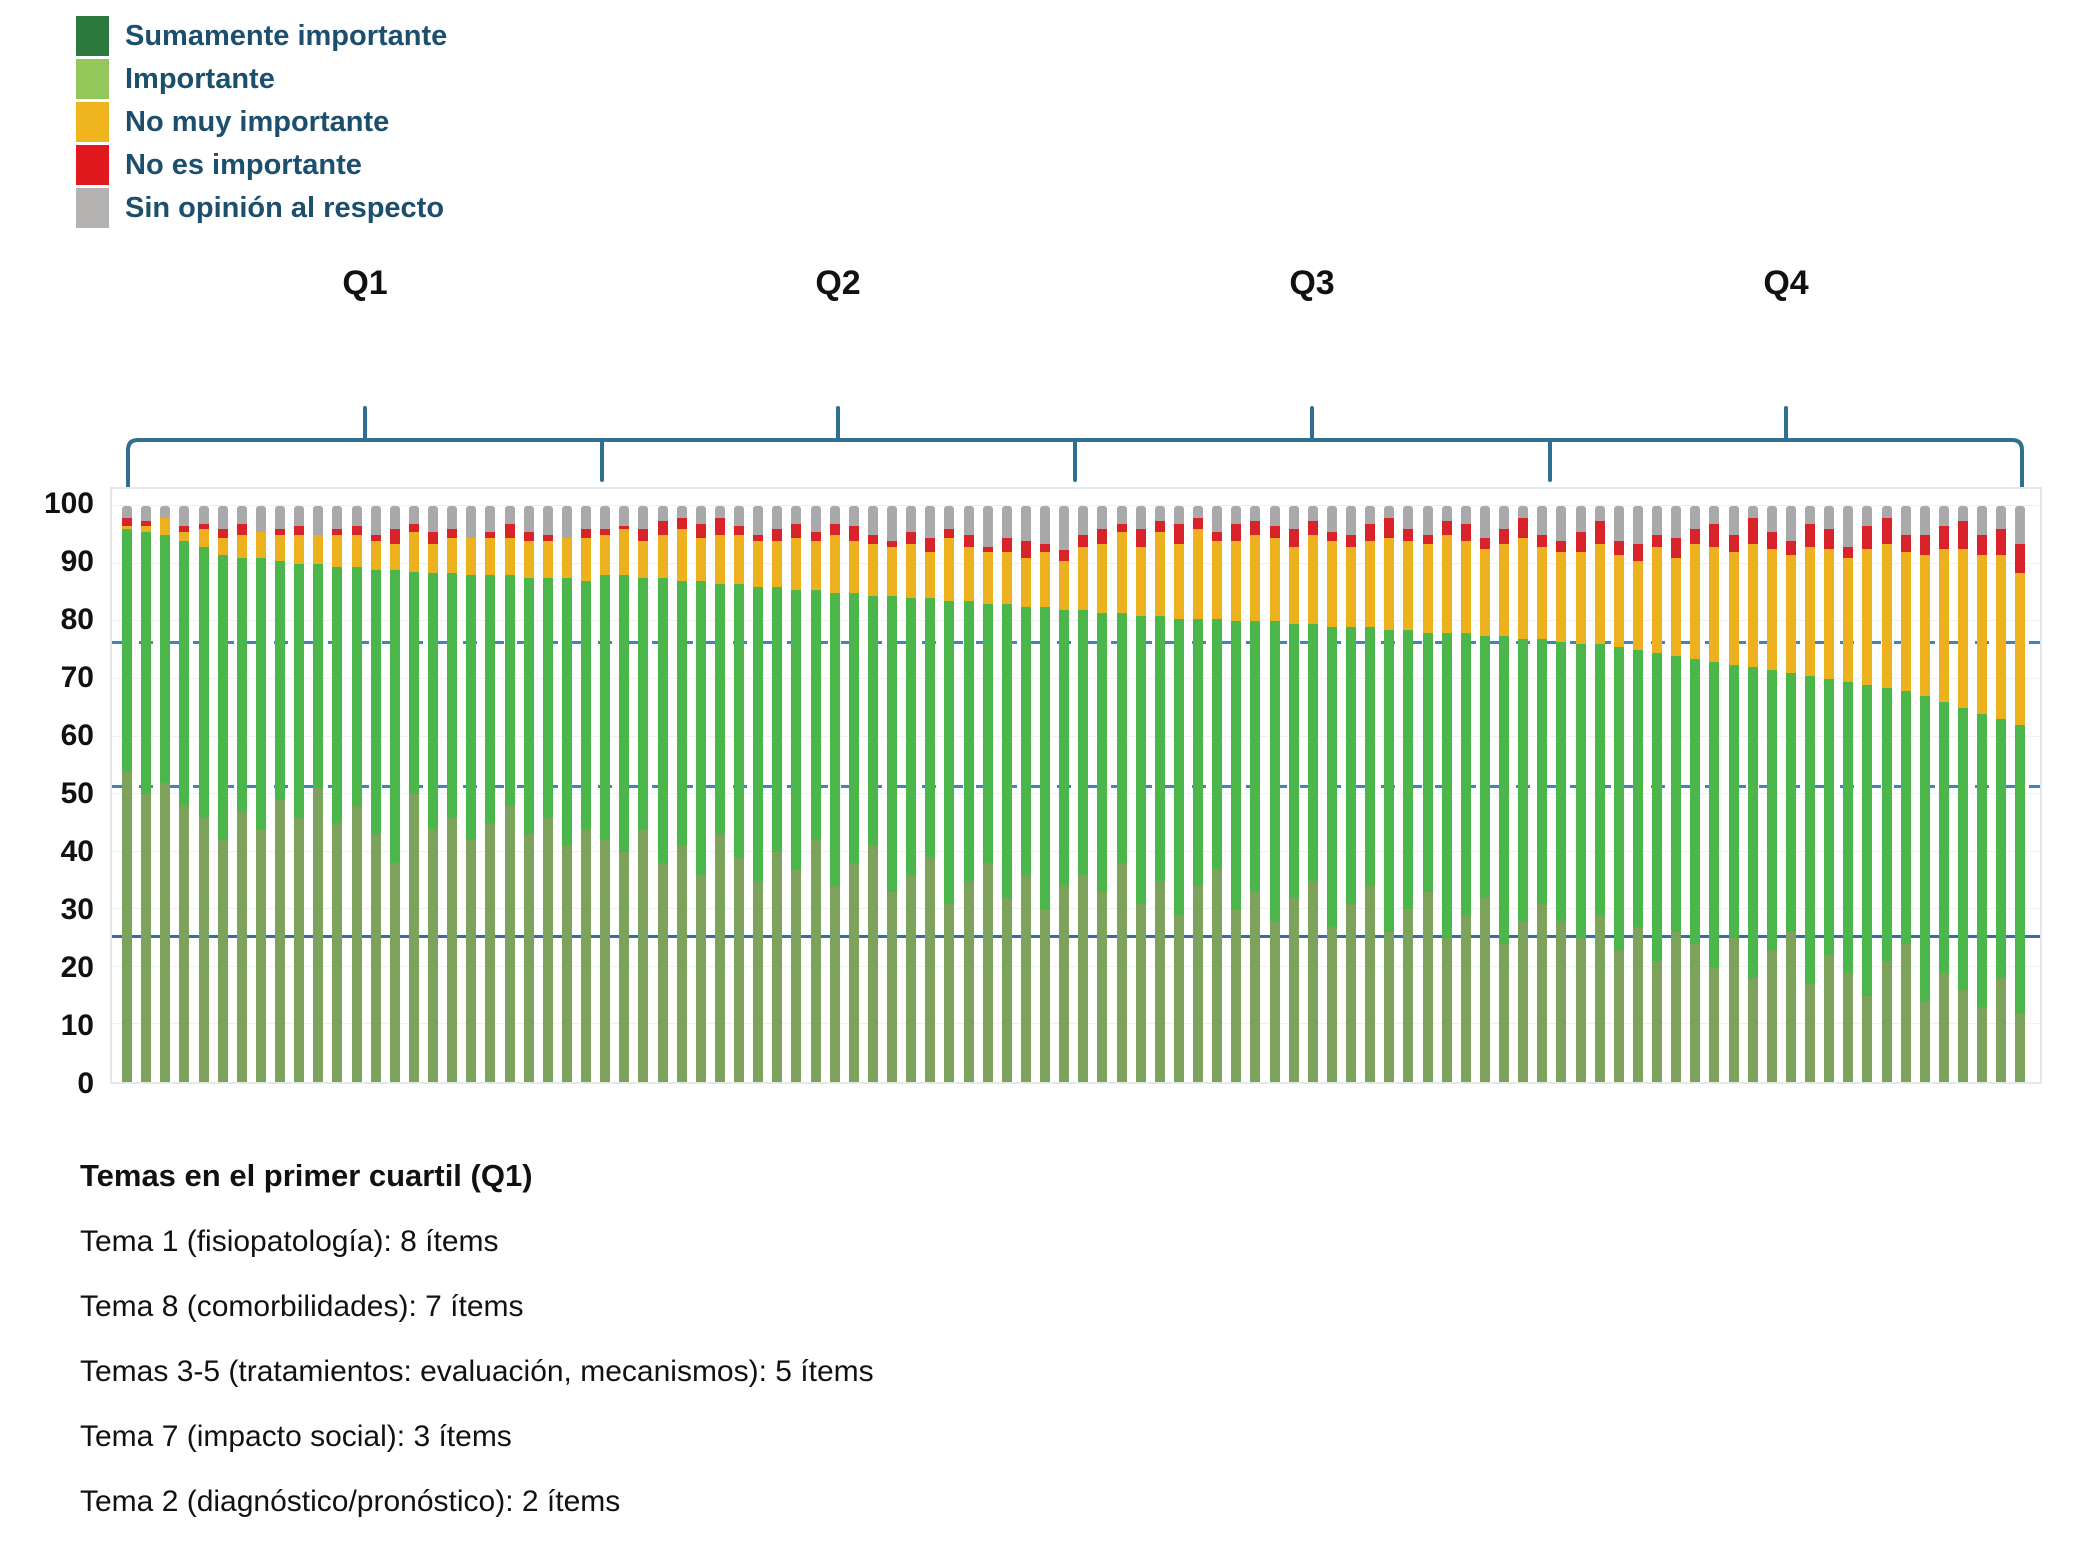  I want to click on legend-item: Sumamente importante, so click(261, 36).